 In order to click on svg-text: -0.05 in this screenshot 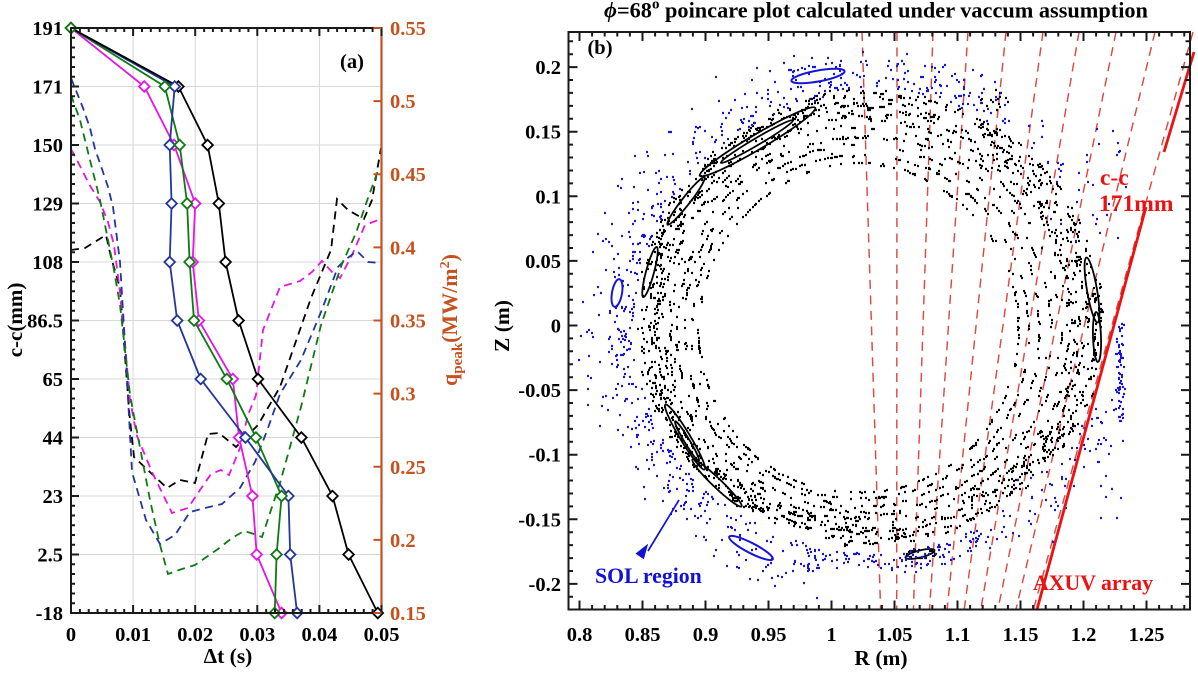, I will do `click(539, 391)`.